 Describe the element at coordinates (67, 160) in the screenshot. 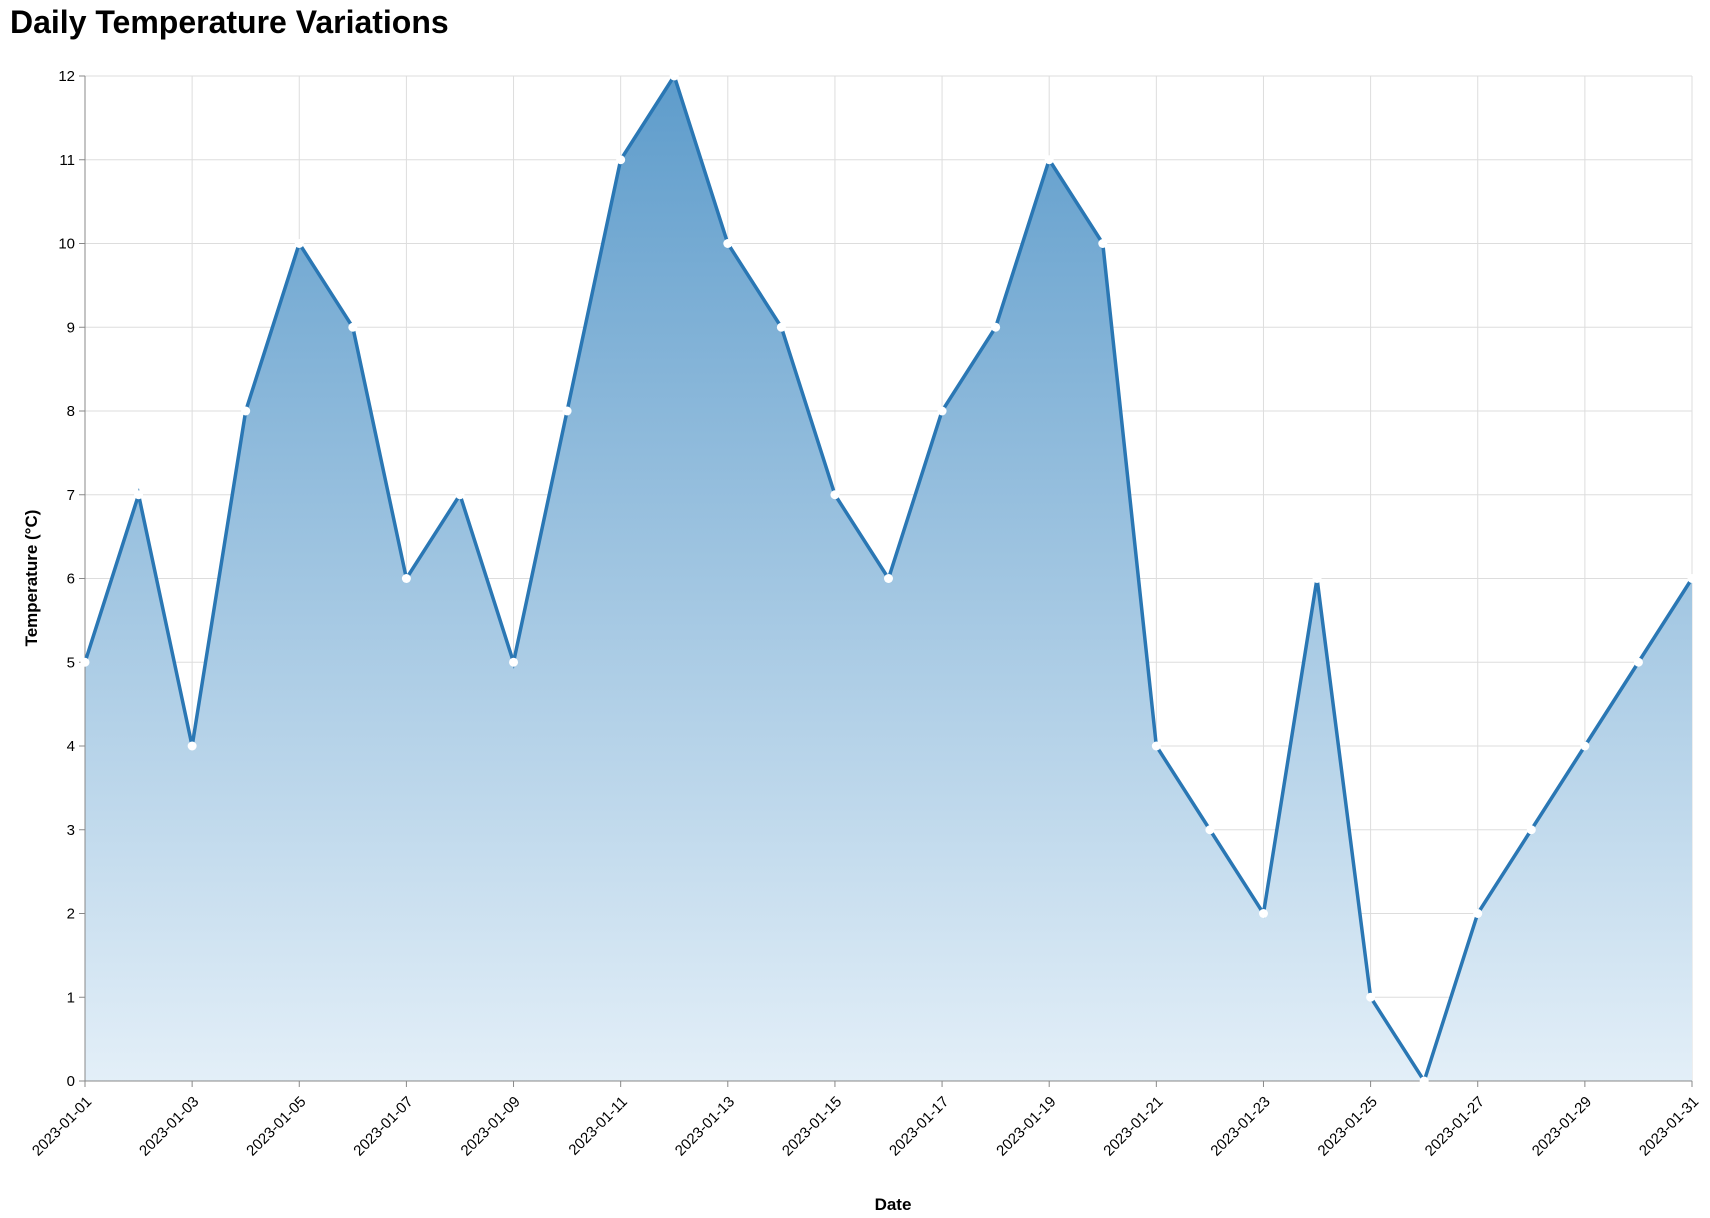

I see `y-tick-label: 11` at that location.